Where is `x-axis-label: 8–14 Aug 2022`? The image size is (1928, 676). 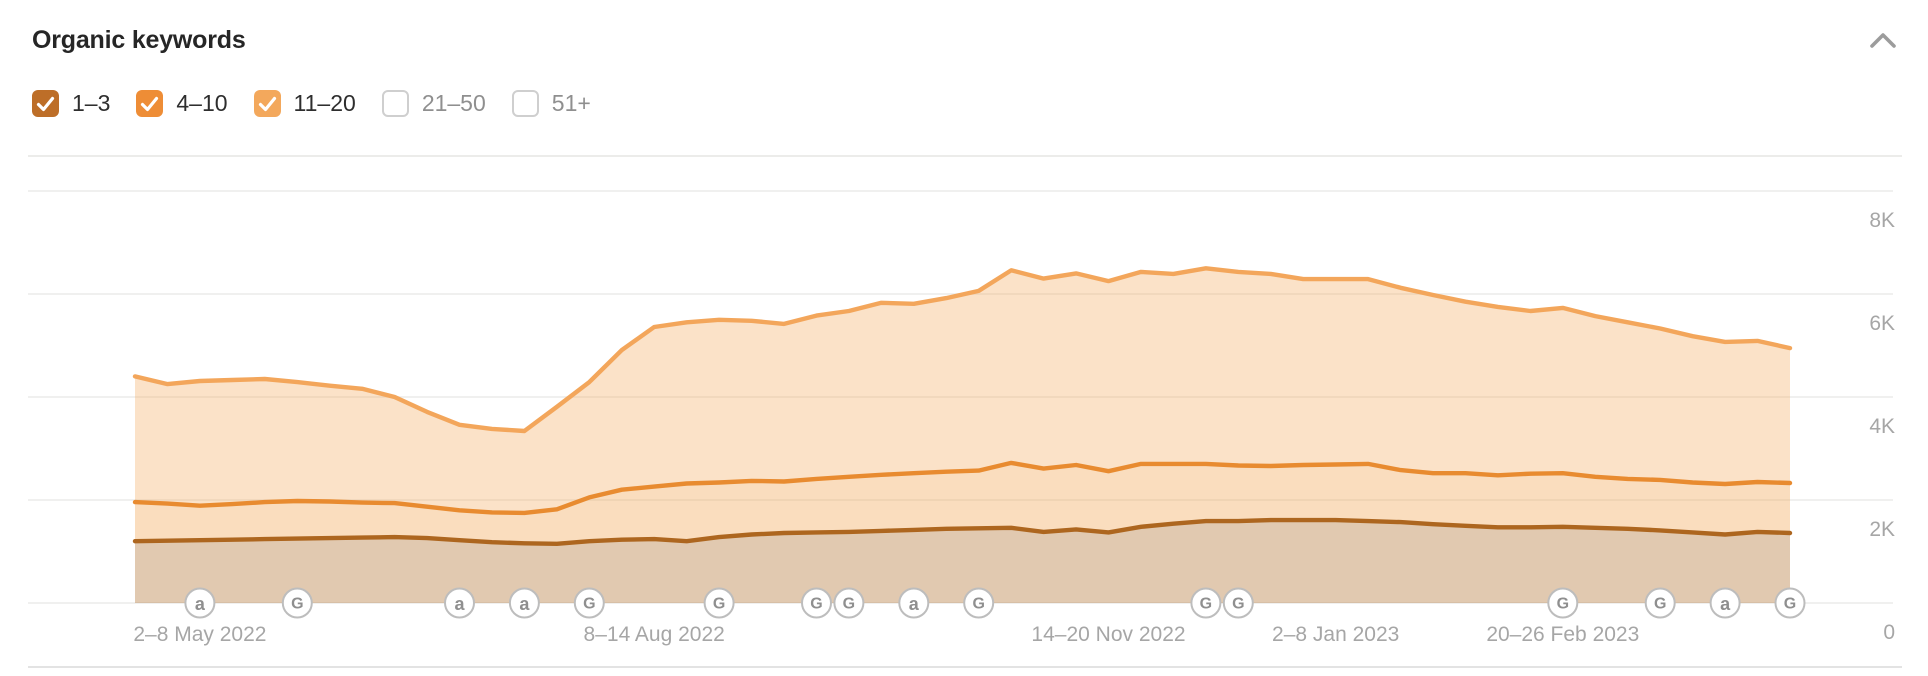 x-axis-label: 8–14 Aug 2022 is located at coordinates (654, 634).